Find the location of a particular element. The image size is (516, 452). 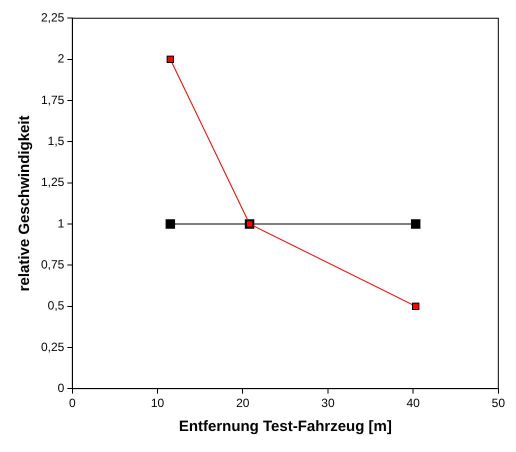

x-tick-label: 10 is located at coordinates (157, 403).